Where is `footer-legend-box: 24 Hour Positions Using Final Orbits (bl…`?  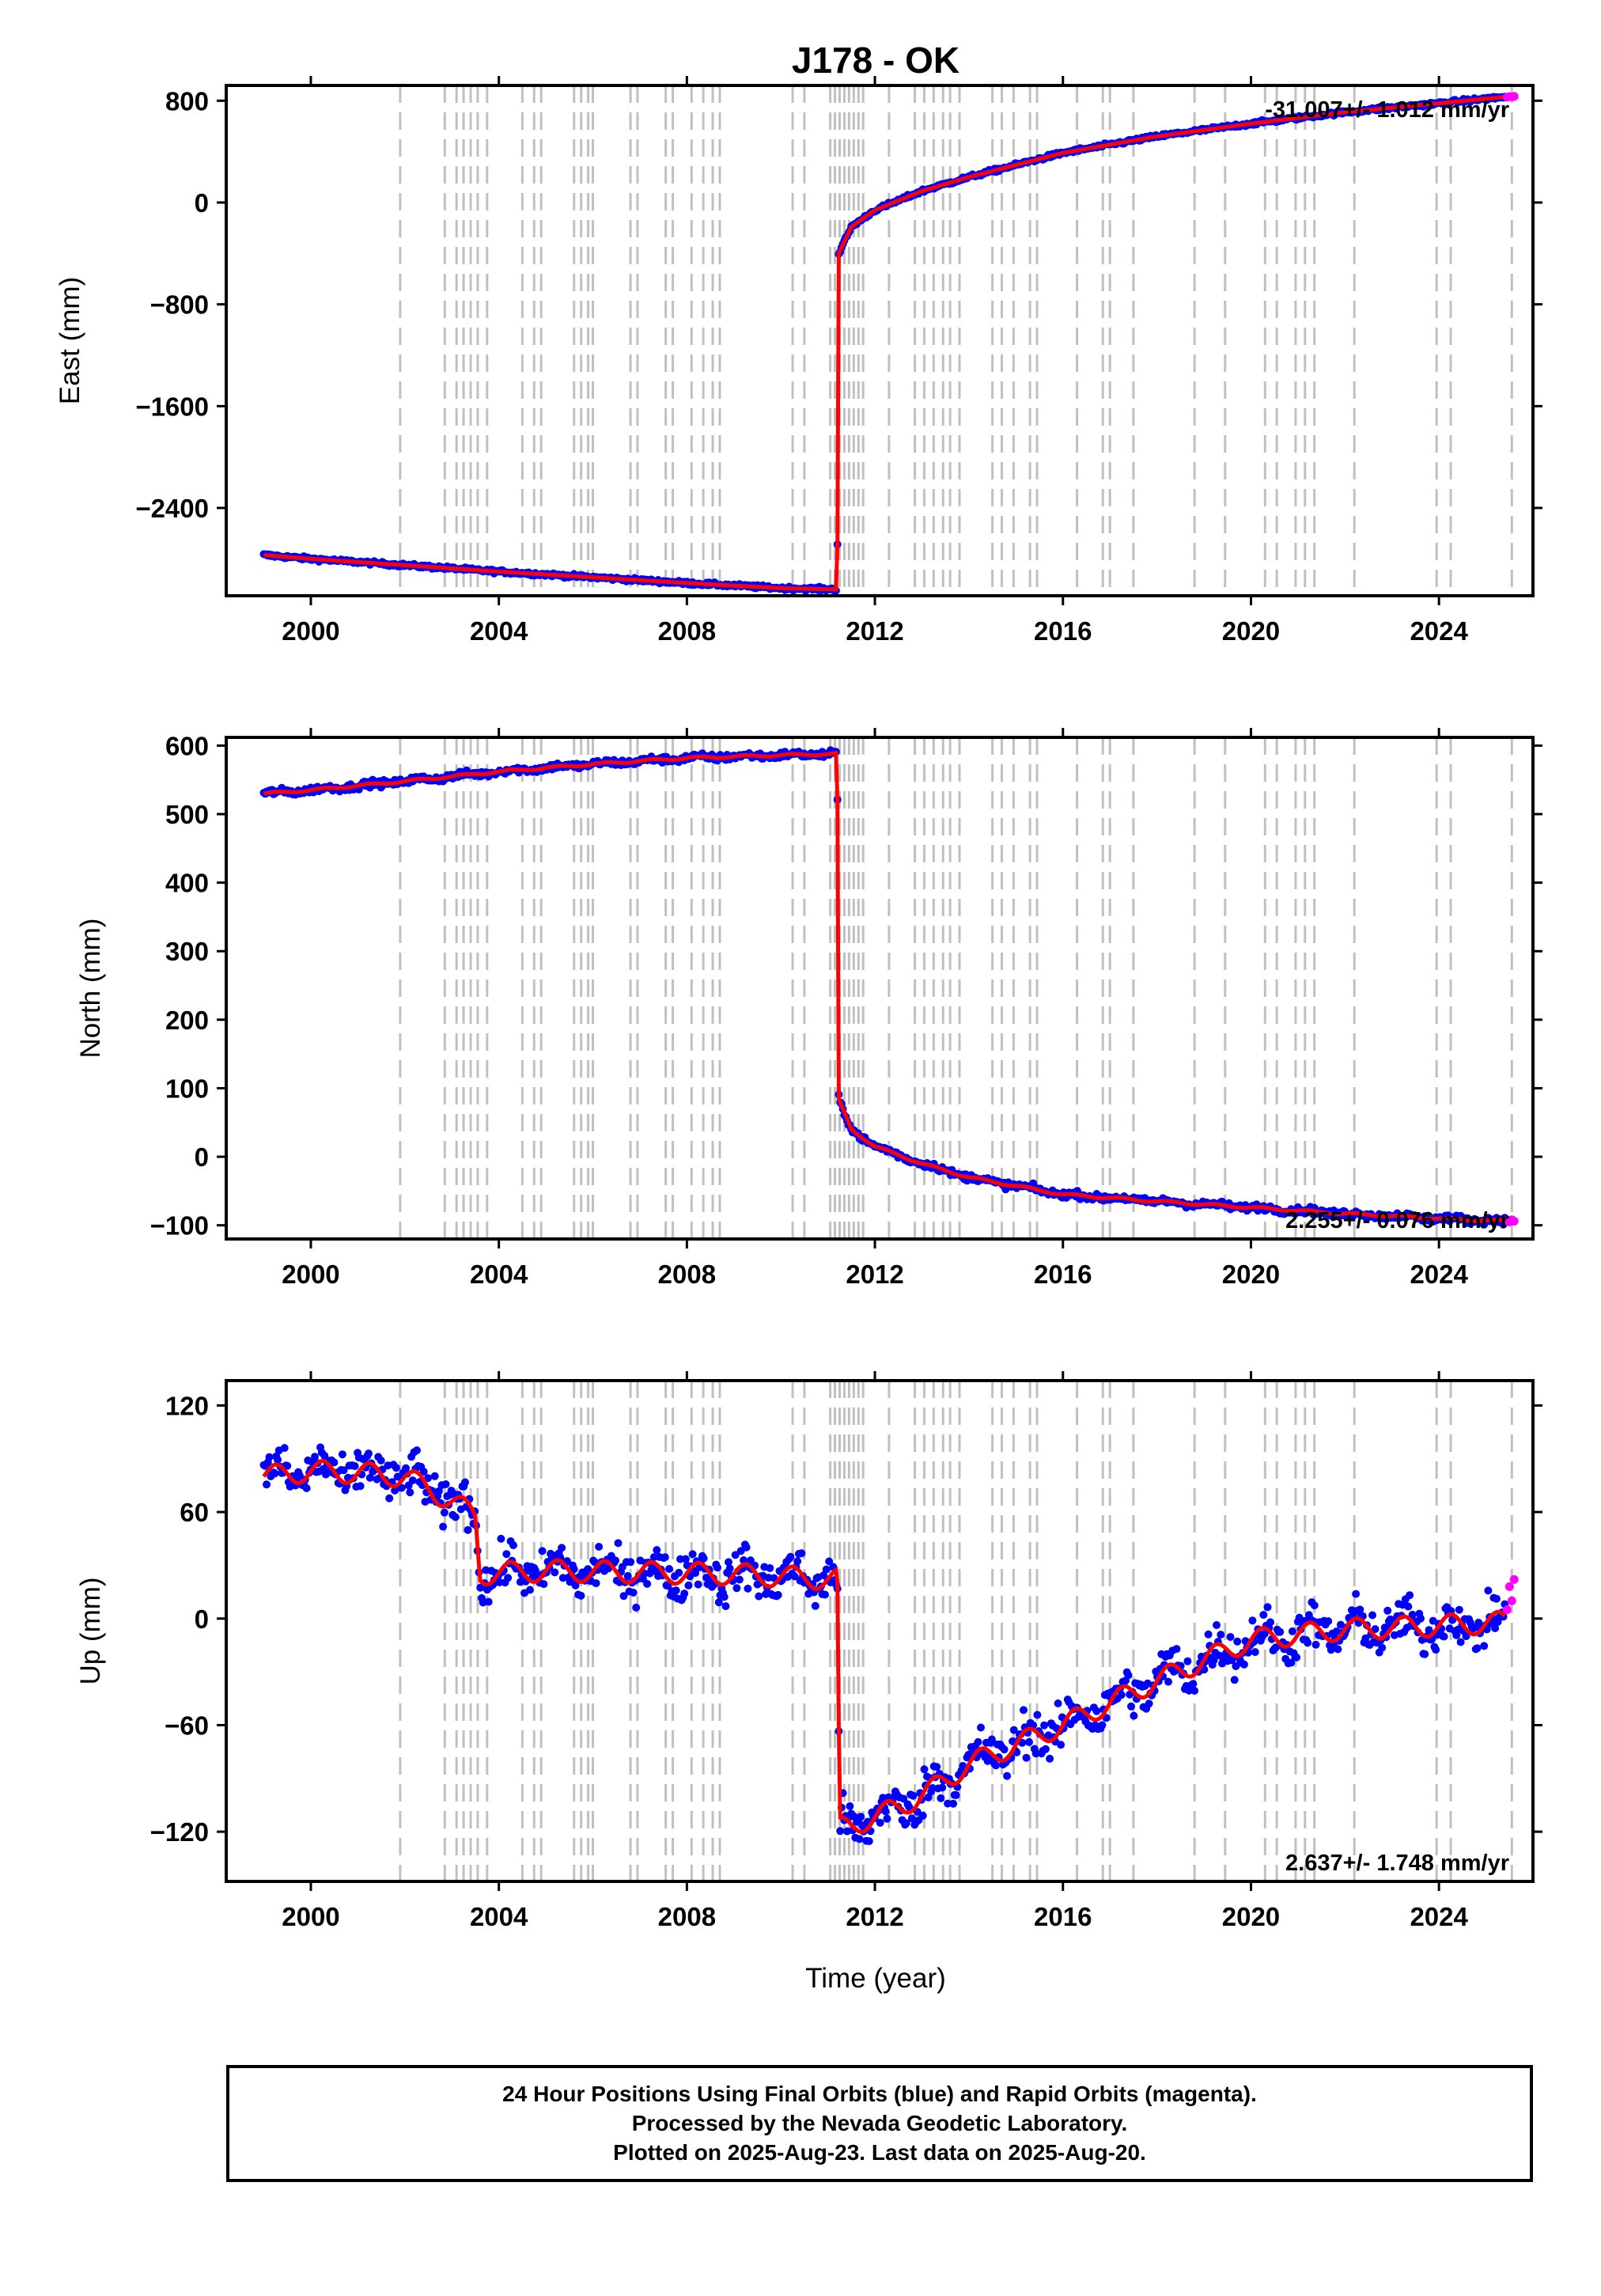
footer-legend-box: 24 Hour Positions Using Final Orbits (bl… is located at coordinates (879, 2123).